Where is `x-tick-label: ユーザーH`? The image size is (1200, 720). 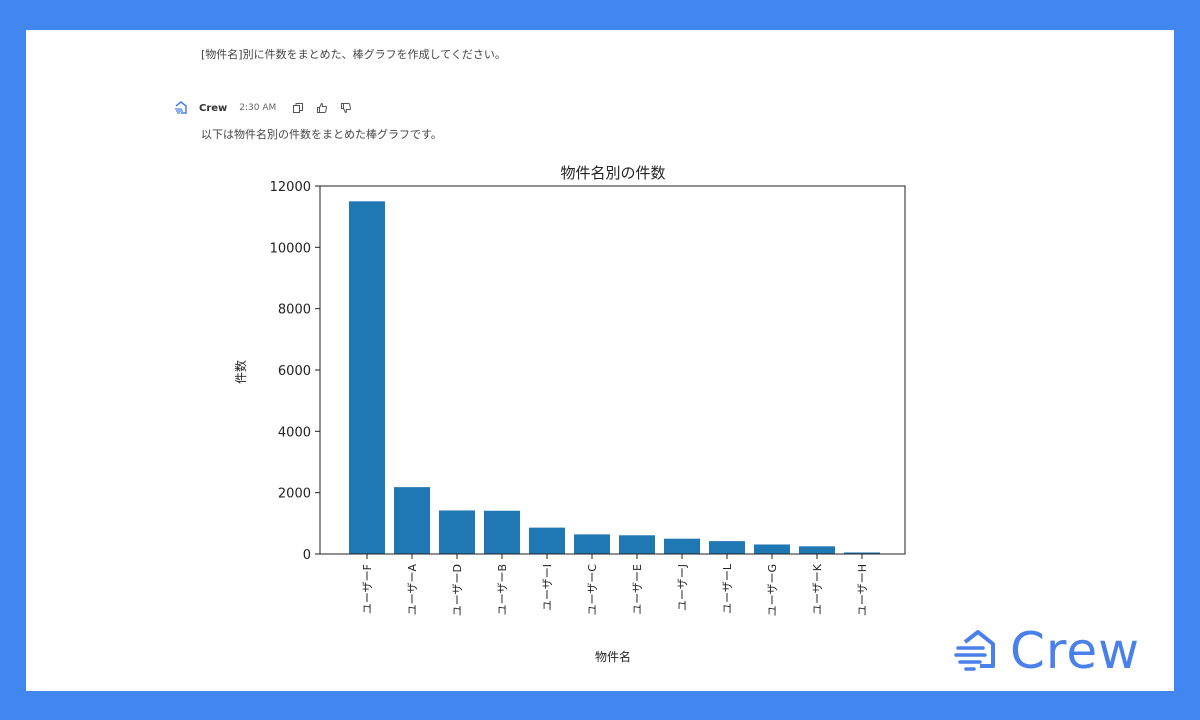
x-tick-label: ユーザーH is located at coordinates (862, 590).